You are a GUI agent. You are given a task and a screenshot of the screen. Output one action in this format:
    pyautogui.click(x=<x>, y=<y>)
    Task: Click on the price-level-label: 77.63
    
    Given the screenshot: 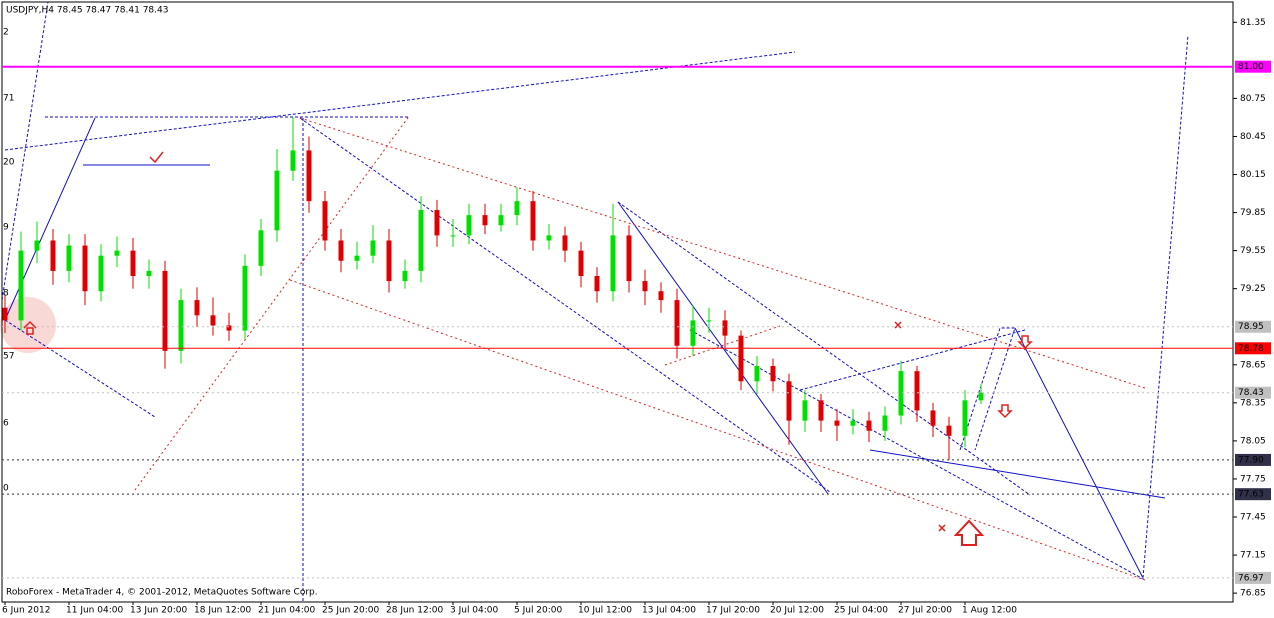 What is the action you would take?
    pyautogui.click(x=1251, y=495)
    